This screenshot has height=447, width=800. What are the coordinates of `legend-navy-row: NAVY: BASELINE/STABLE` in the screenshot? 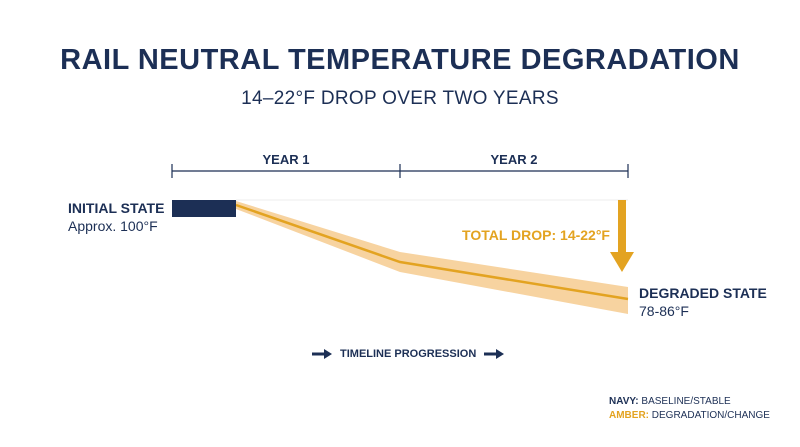 It's located at (689, 402).